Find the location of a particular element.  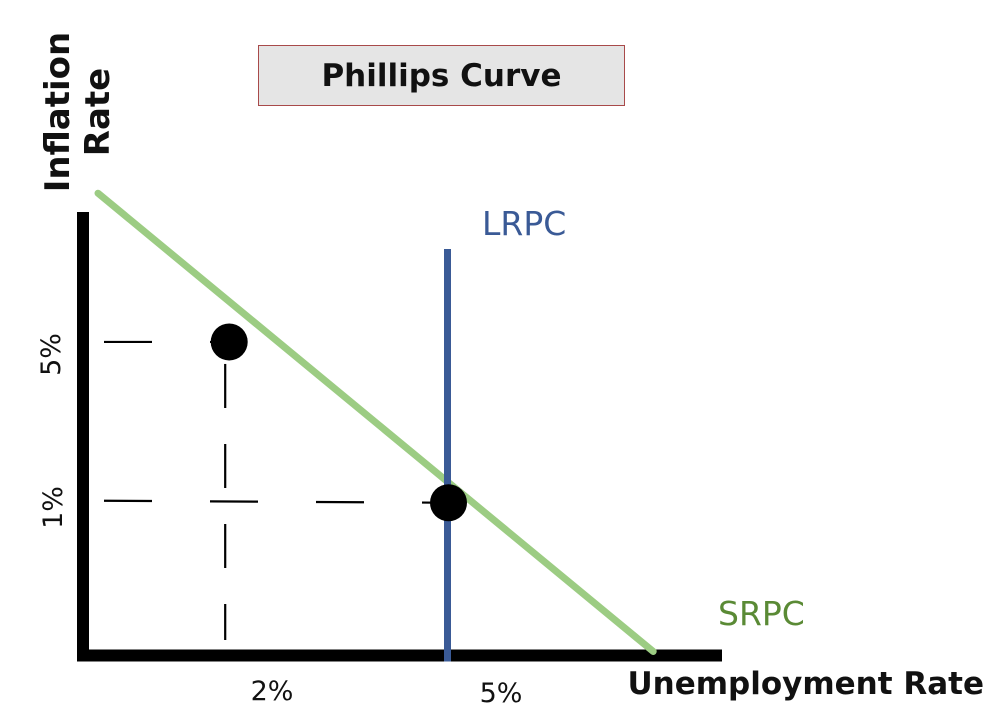

chart-title: Phillips Curve is located at coordinates (441, 75).